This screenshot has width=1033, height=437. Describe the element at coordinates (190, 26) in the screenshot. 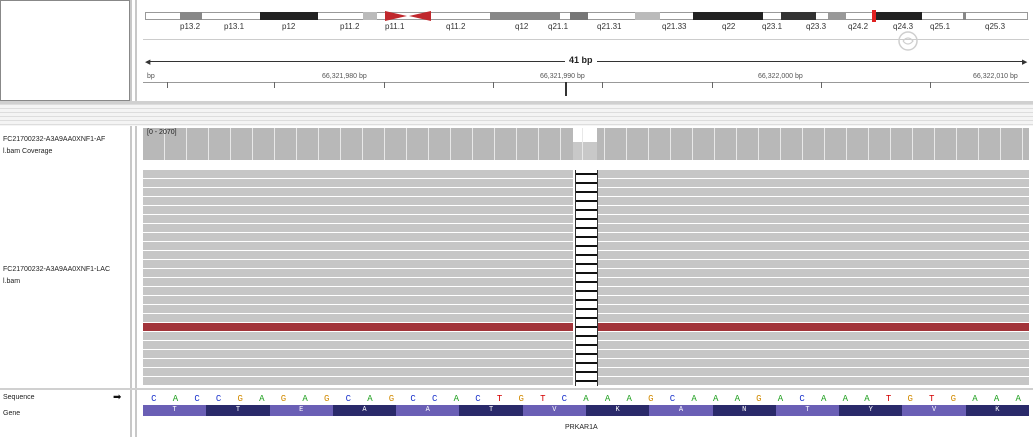

I see `band-label: p13.2` at that location.